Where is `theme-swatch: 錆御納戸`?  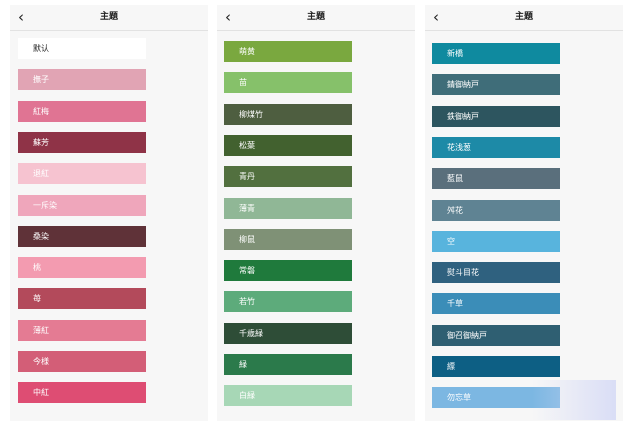 theme-swatch: 錆御納戸 is located at coordinates (496, 85).